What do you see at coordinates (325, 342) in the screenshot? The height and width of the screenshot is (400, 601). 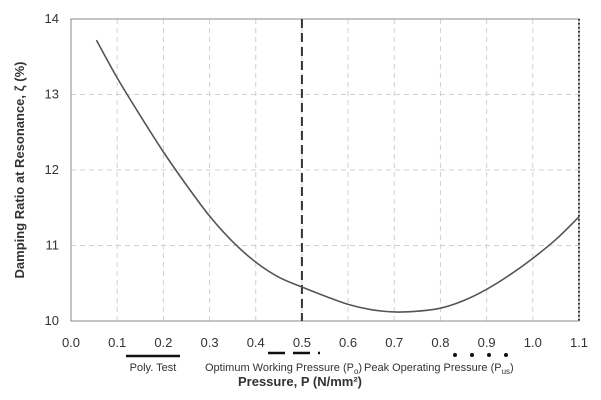 I see `x-tick-labels: 0.0 0.1 0.2 0.3 0.4 0.5 0.6 0.7 0.8 0.9 1.0 1.1` at bounding box center [325, 342].